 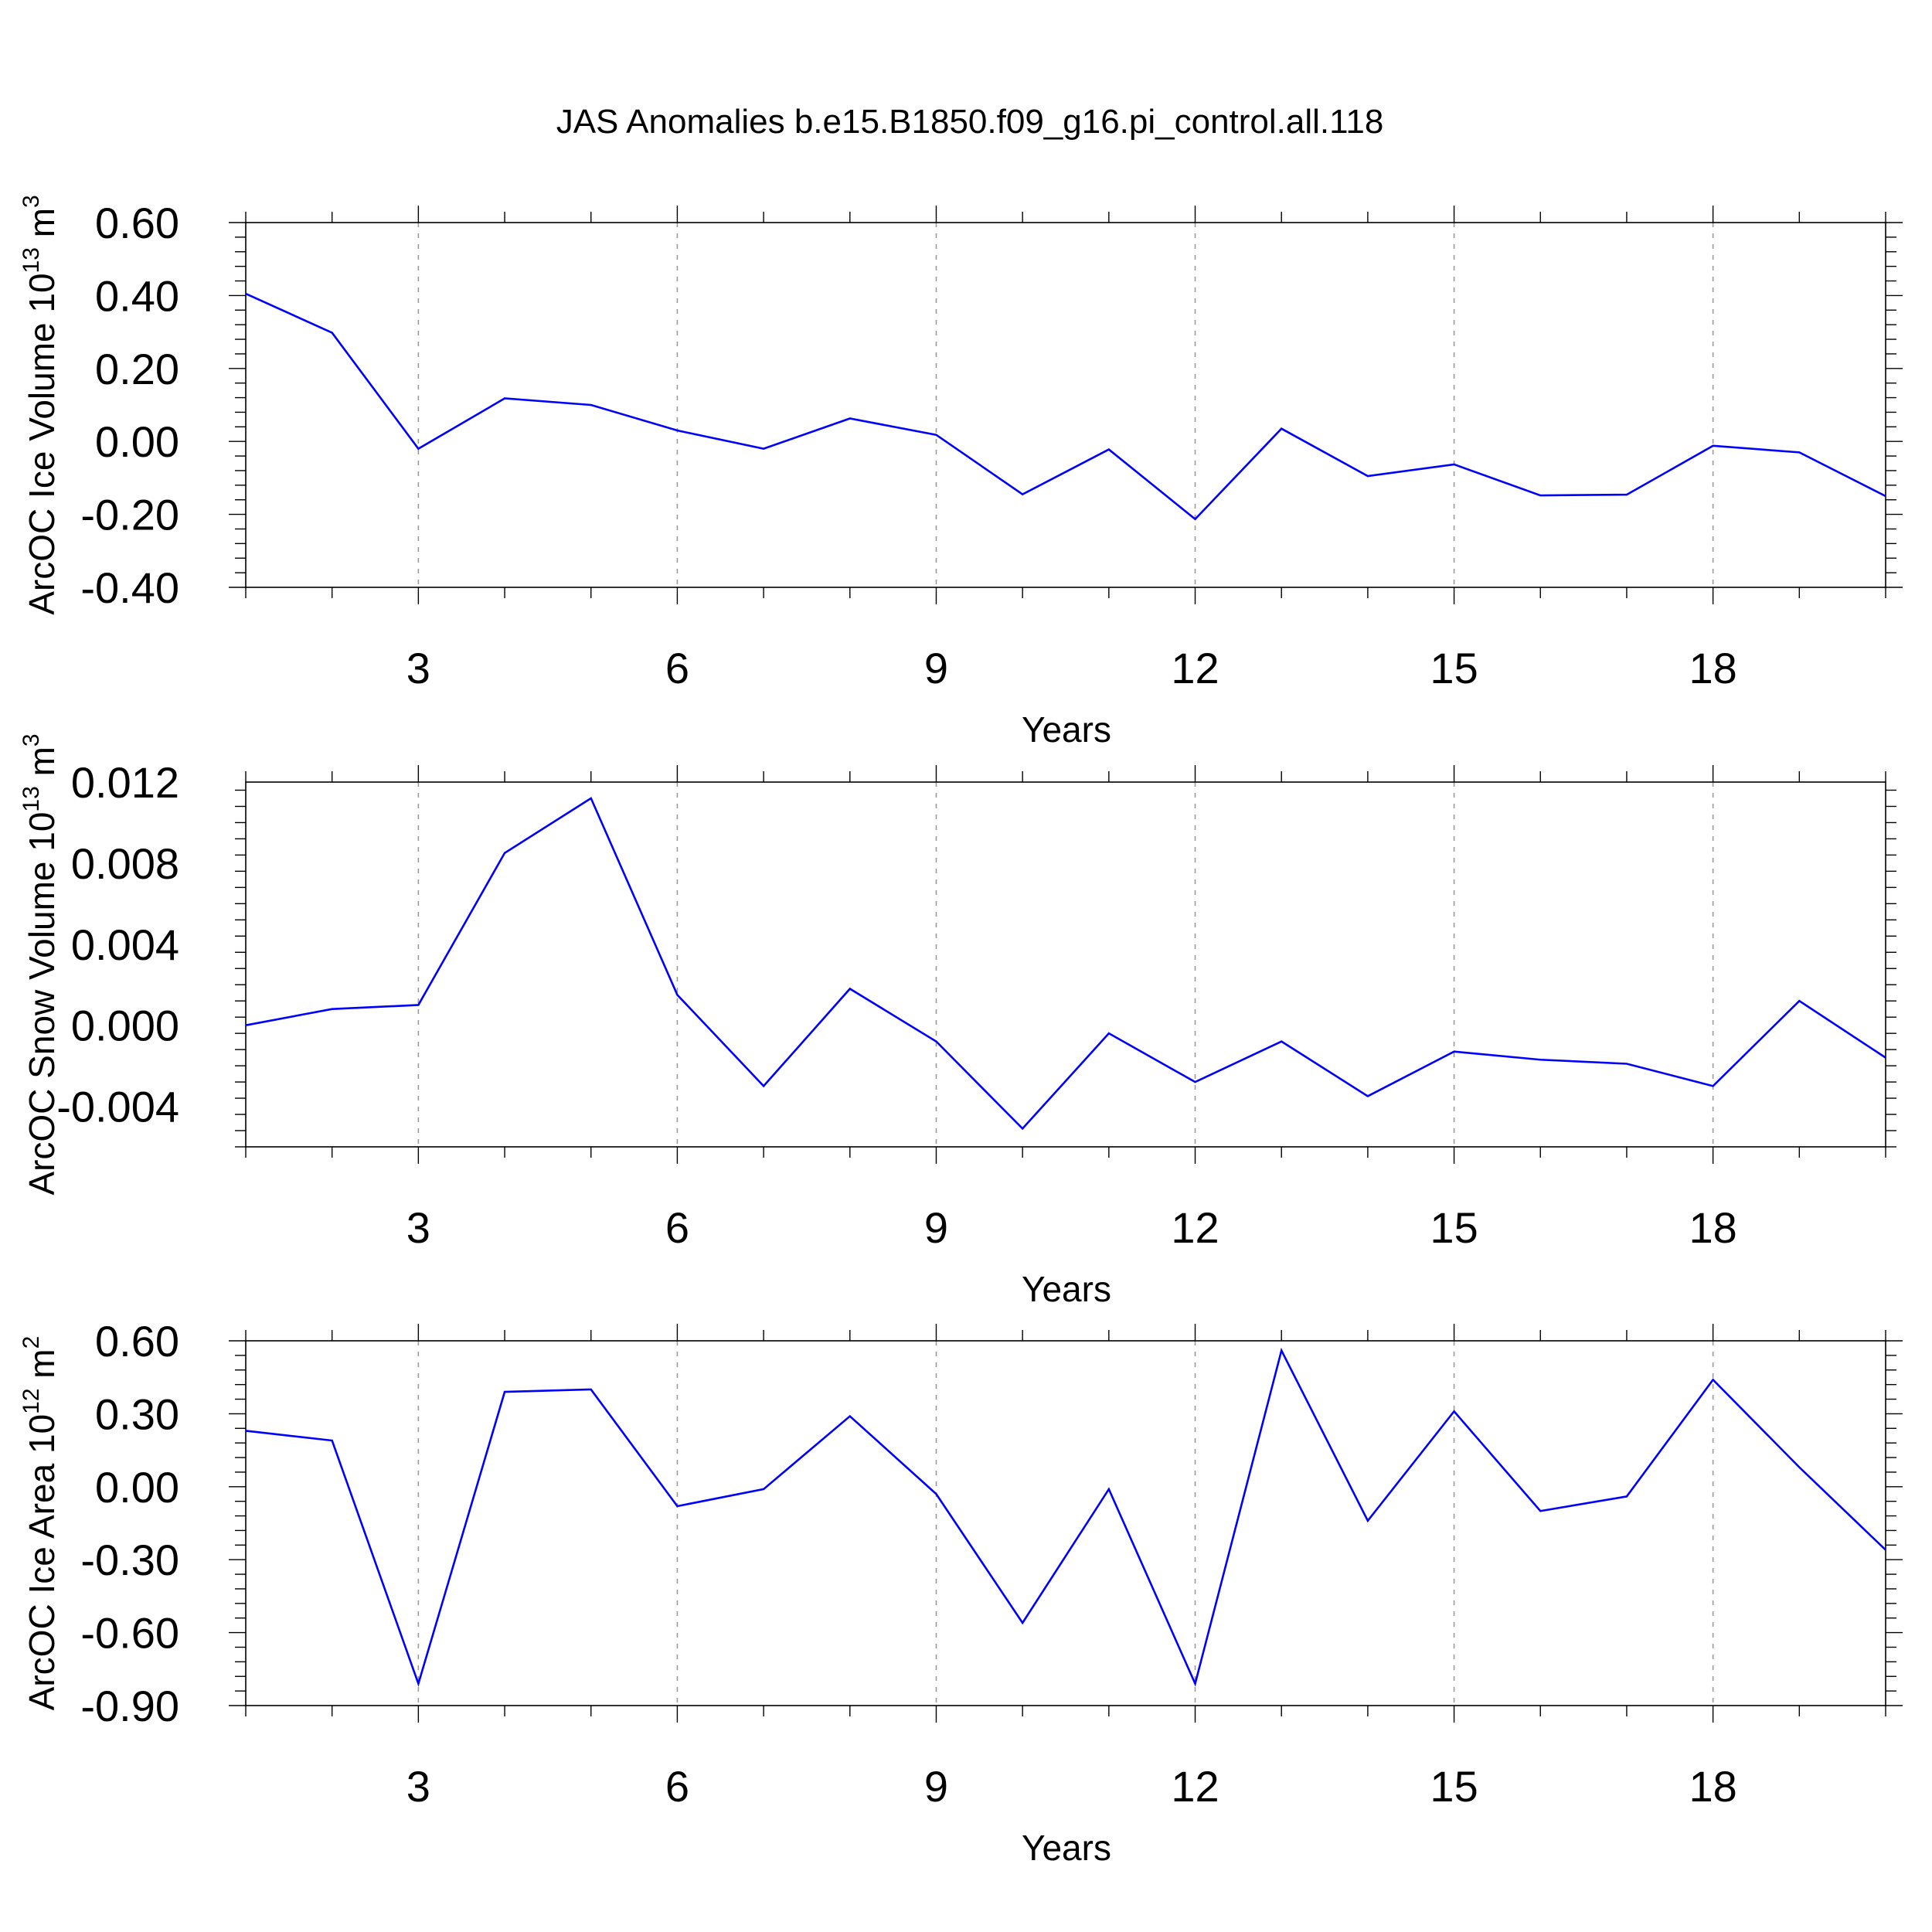 I want to click on y-axis-label-superscript: 2, so click(x=31, y=1342).